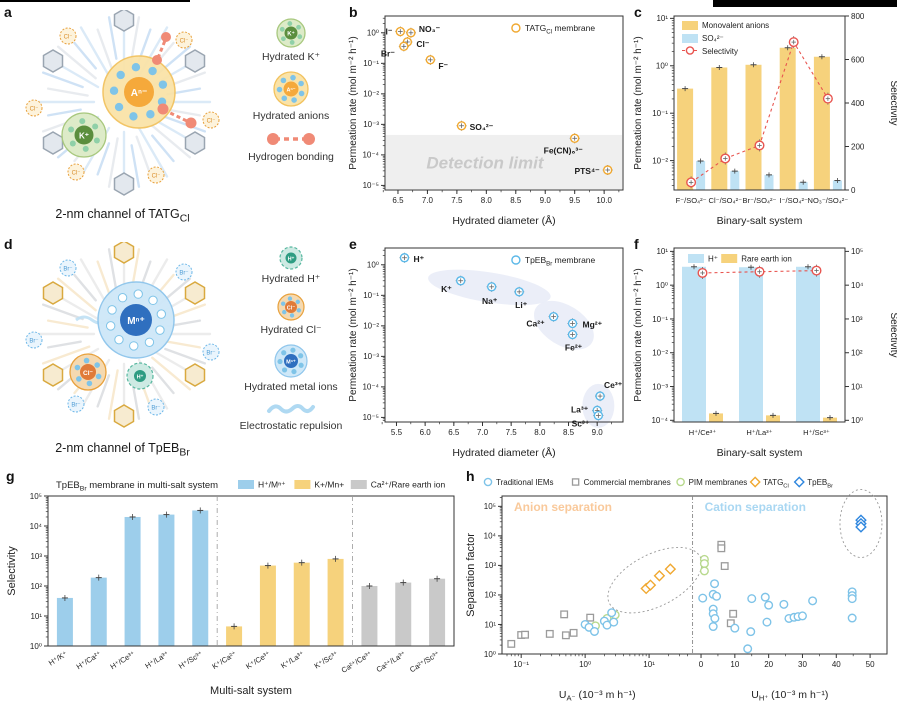  I want to click on svg-text: 50, so click(870, 664).